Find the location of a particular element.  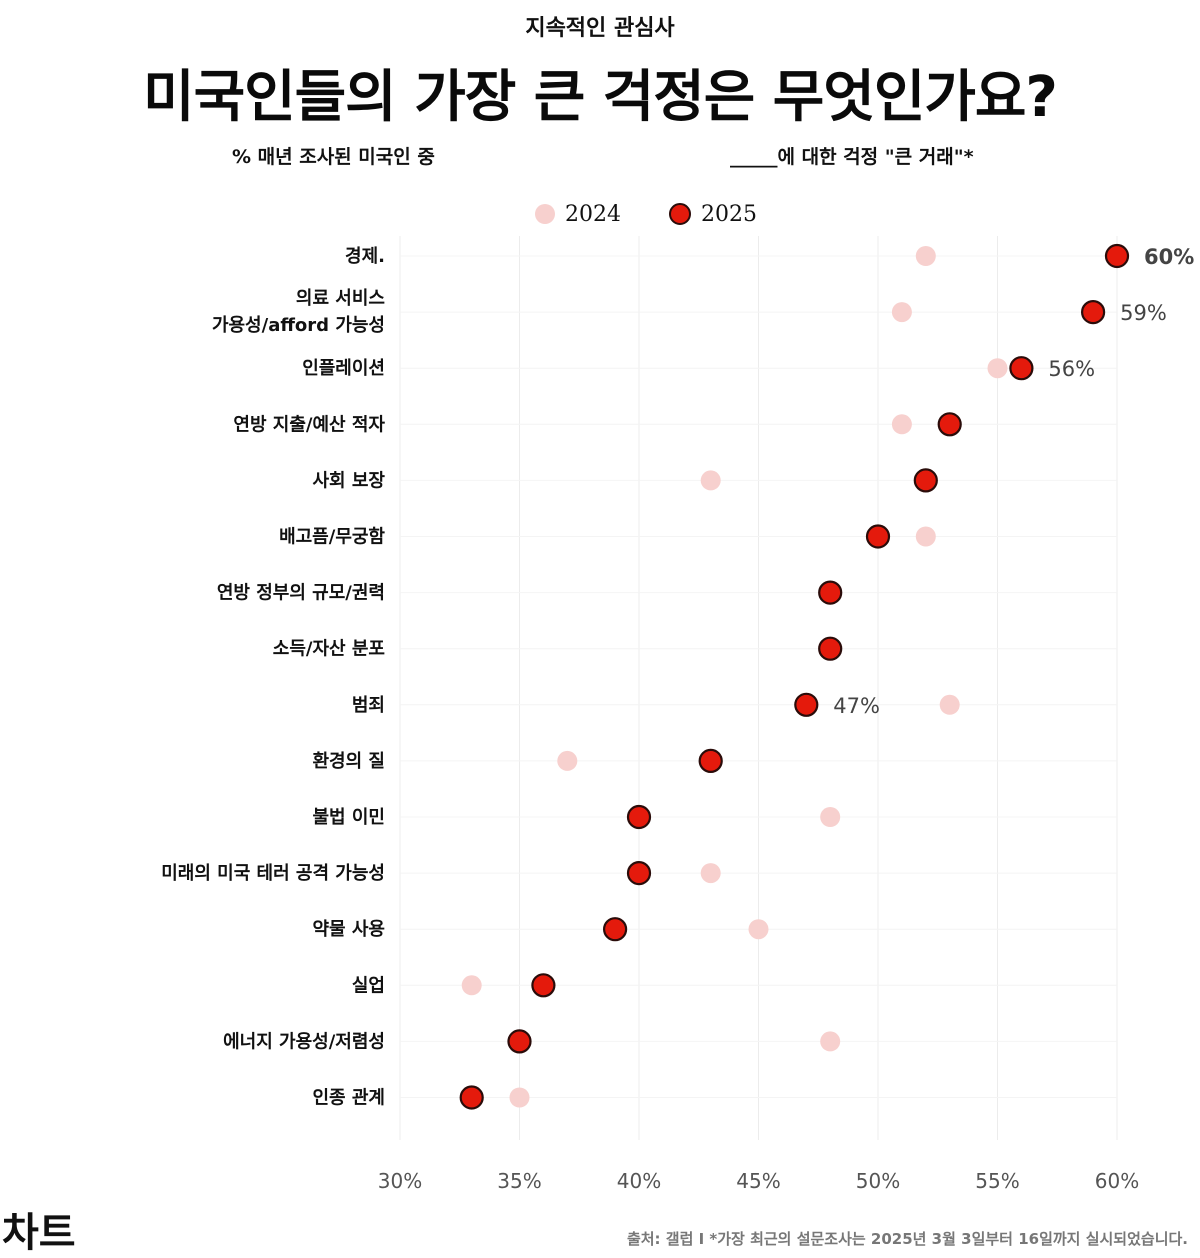

data-label: 47% is located at coordinates (856, 706).